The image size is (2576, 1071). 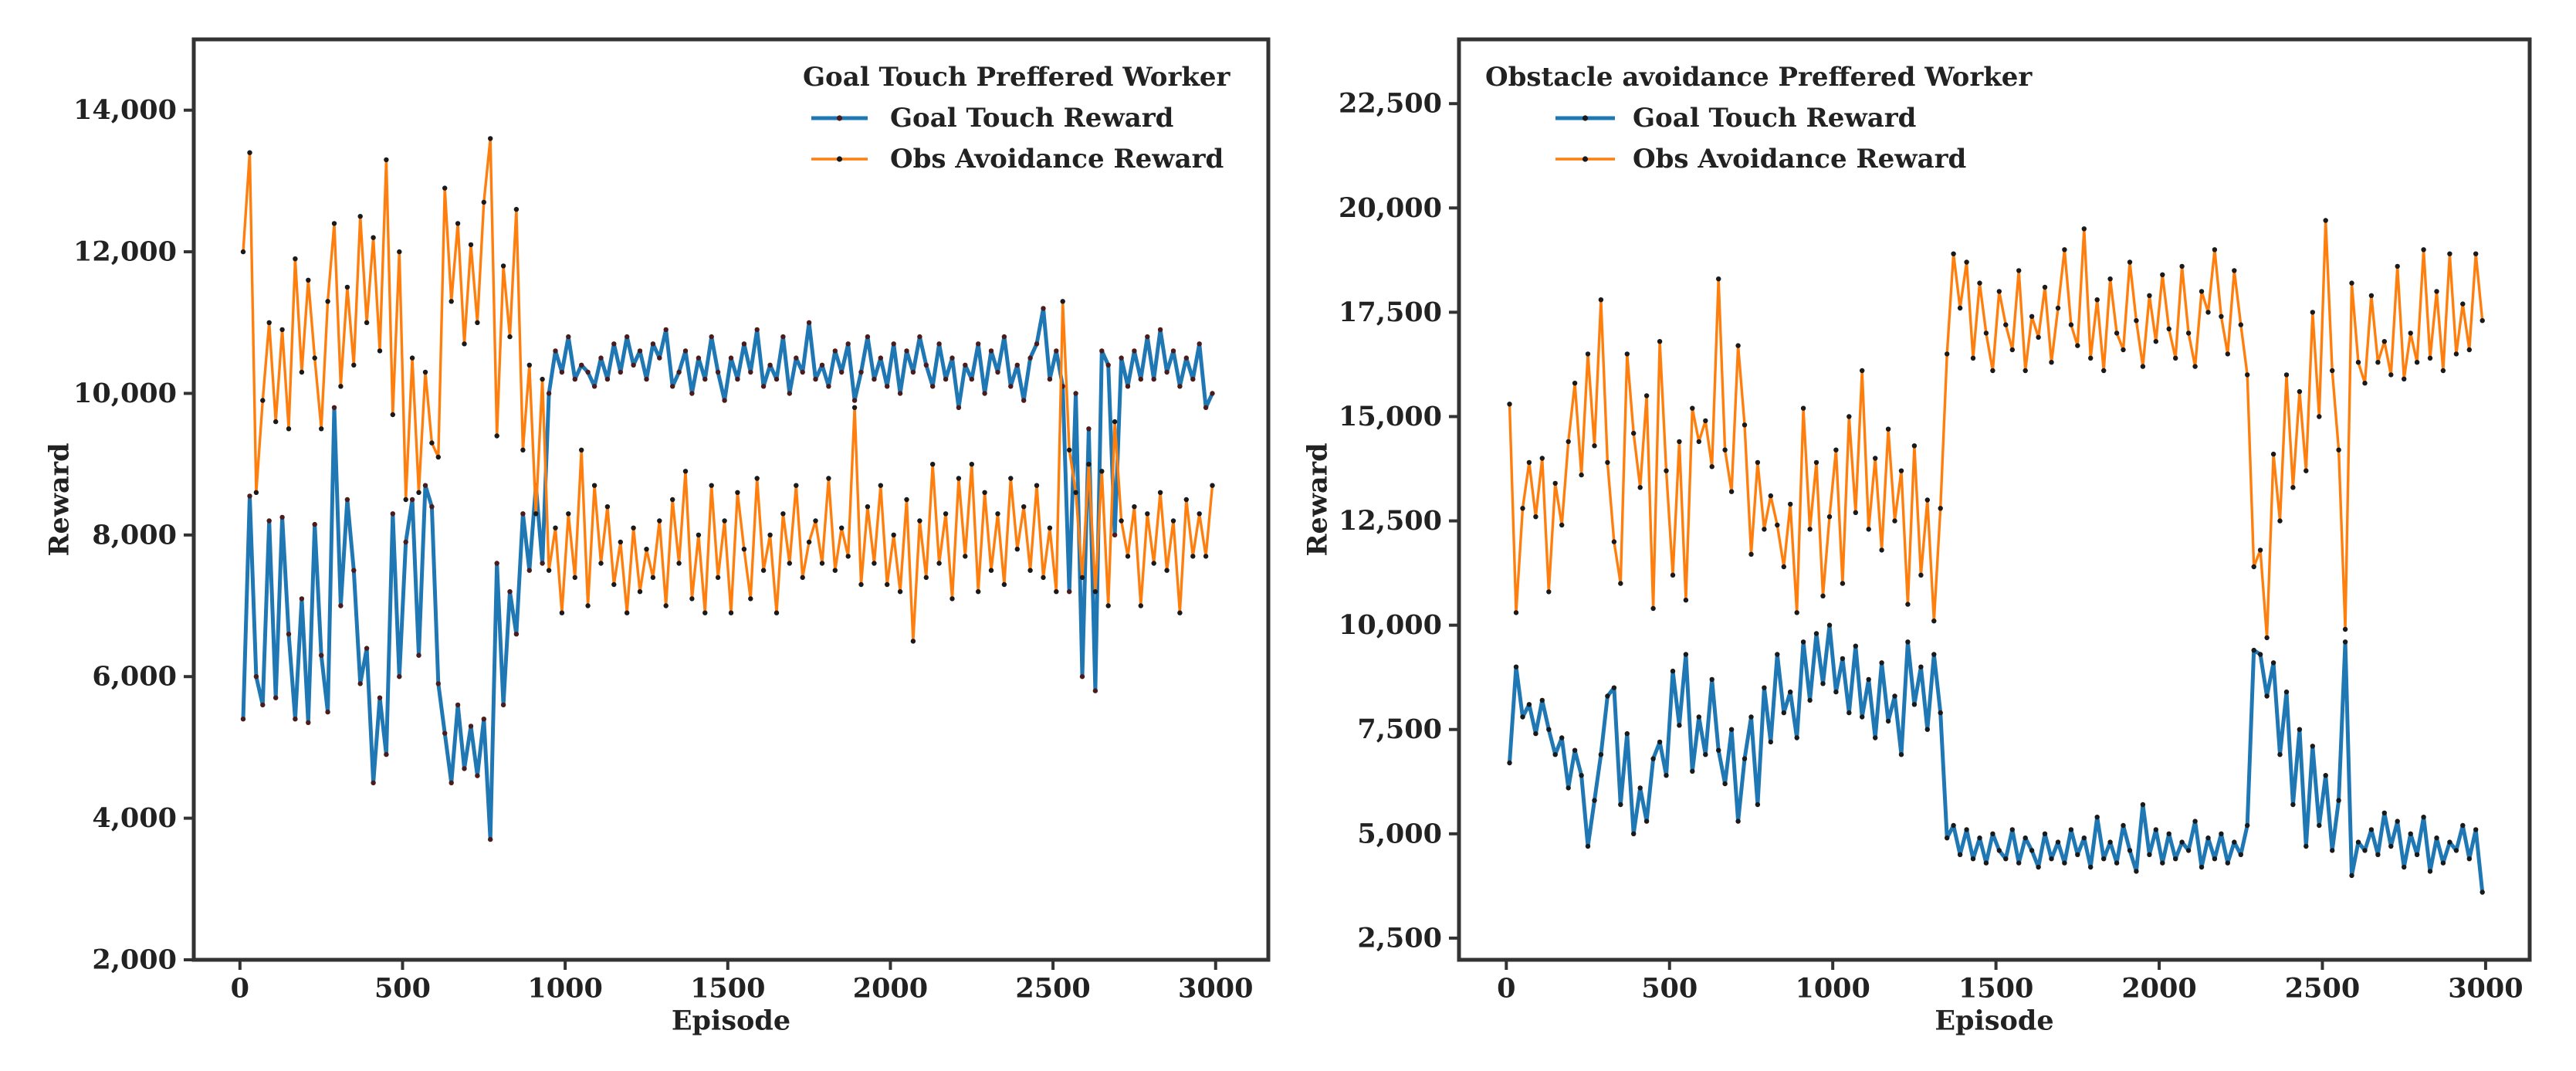 I want to click on series-obs-avoidance-reward, so click(x=1996, y=430).